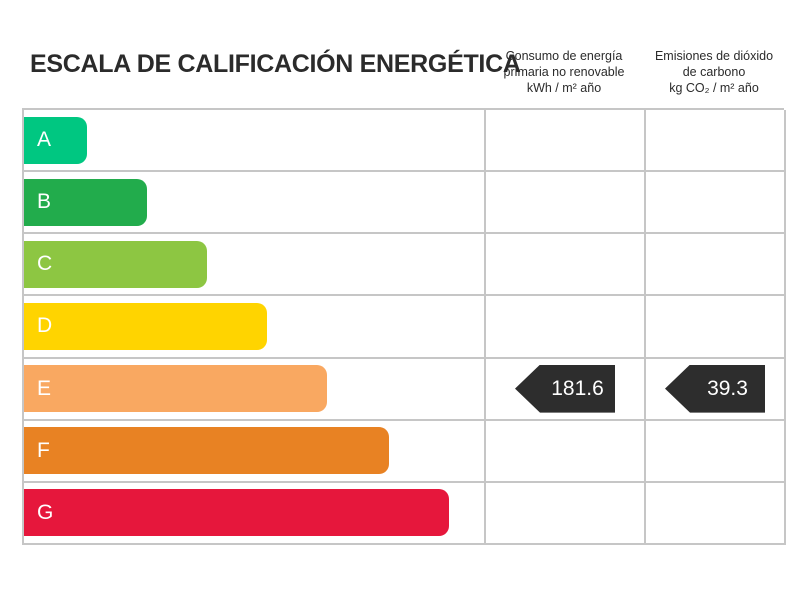  I want to click on rating-row-g-bar-cell: G, so click(255, 513).